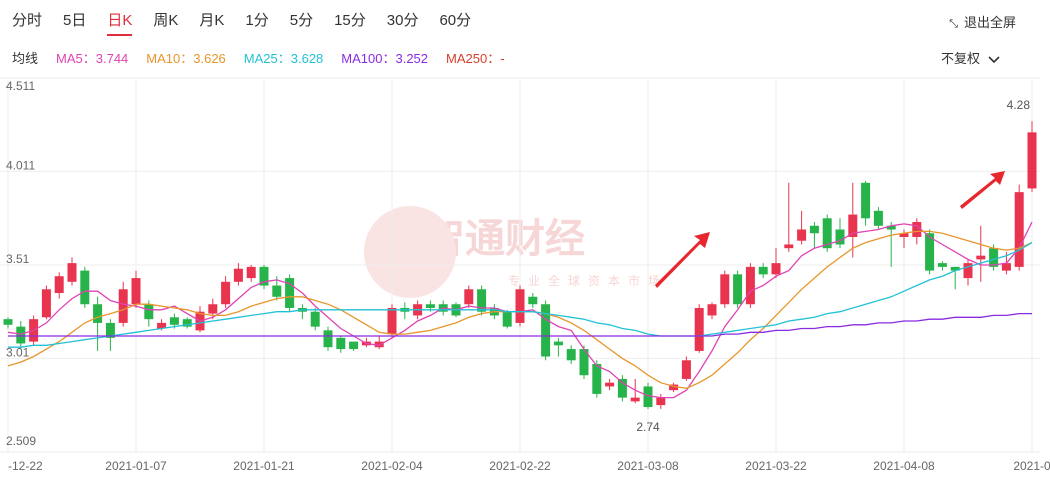  Describe the element at coordinates (264, 466) in the screenshot. I see `x-tick-label: 2021-01-21` at that location.